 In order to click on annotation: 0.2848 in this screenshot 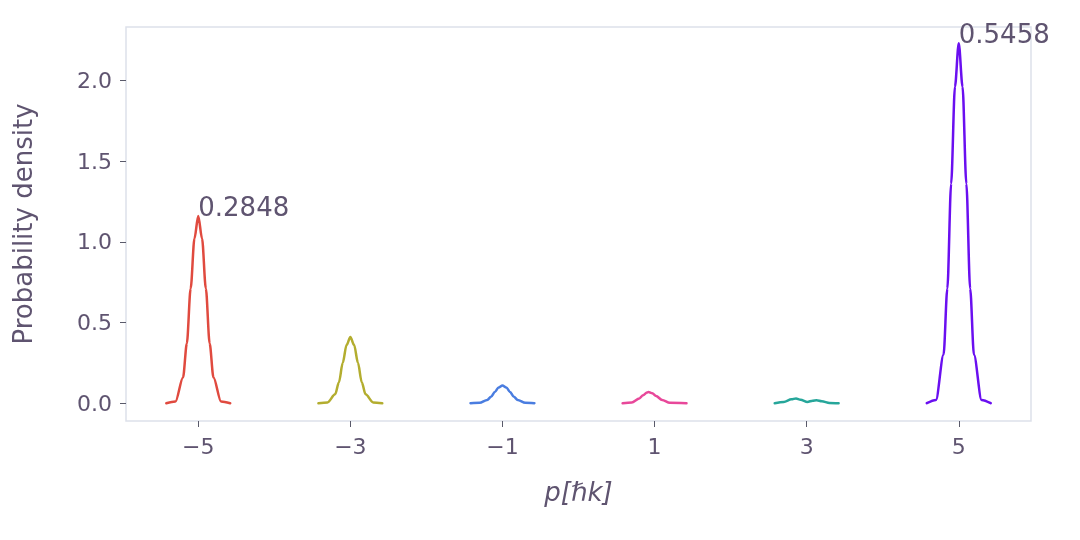, I will do `click(244, 206)`.